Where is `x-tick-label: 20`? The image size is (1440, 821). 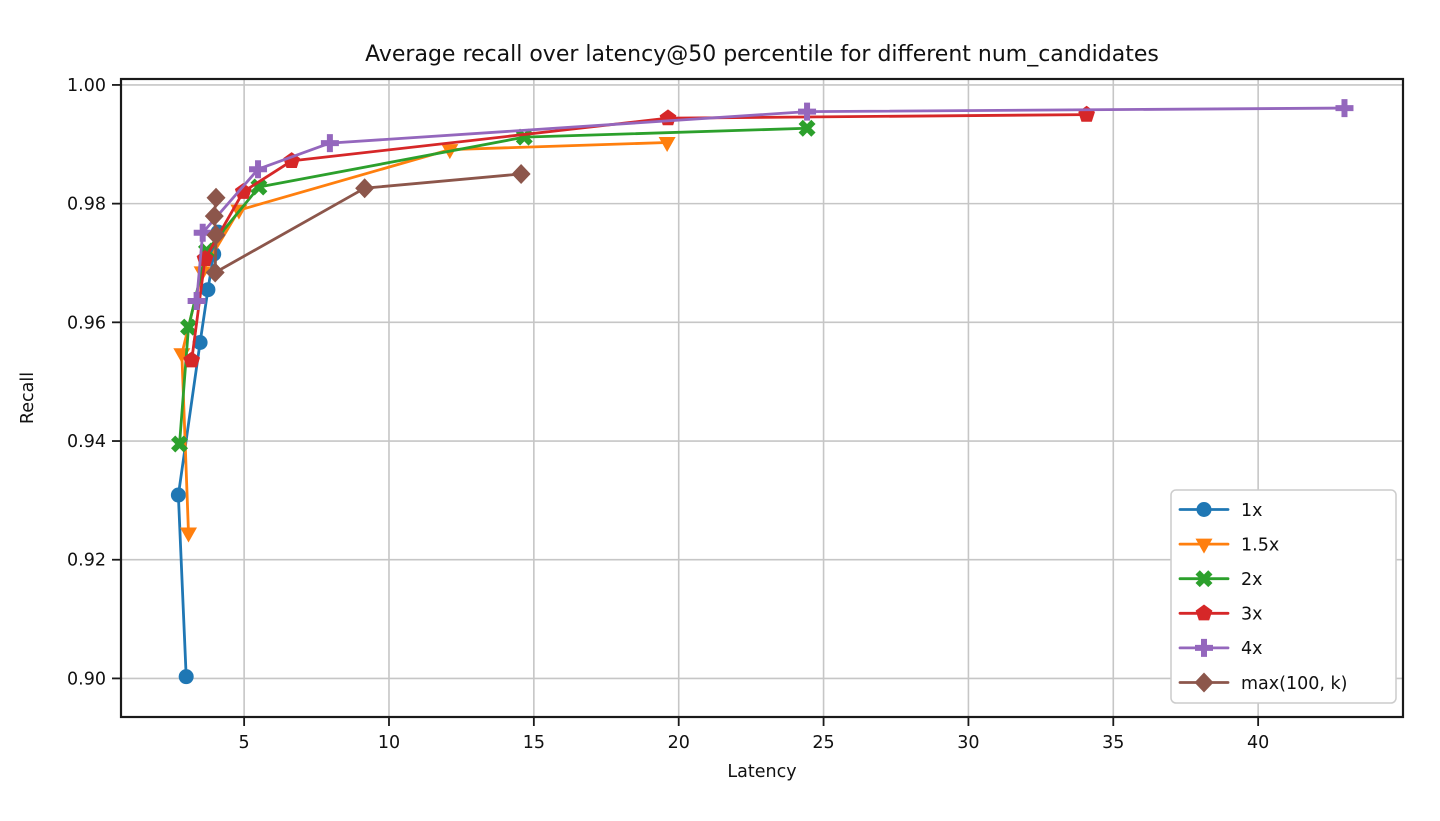
x-tick-label: 20 is located at coordinates (679, 743).